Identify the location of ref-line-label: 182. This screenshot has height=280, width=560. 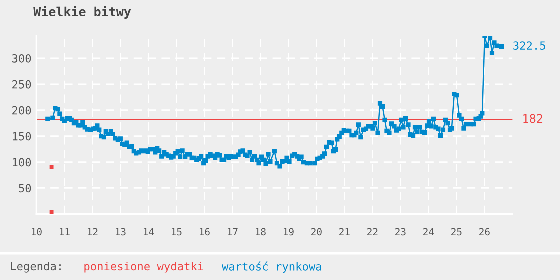
(533, 119).